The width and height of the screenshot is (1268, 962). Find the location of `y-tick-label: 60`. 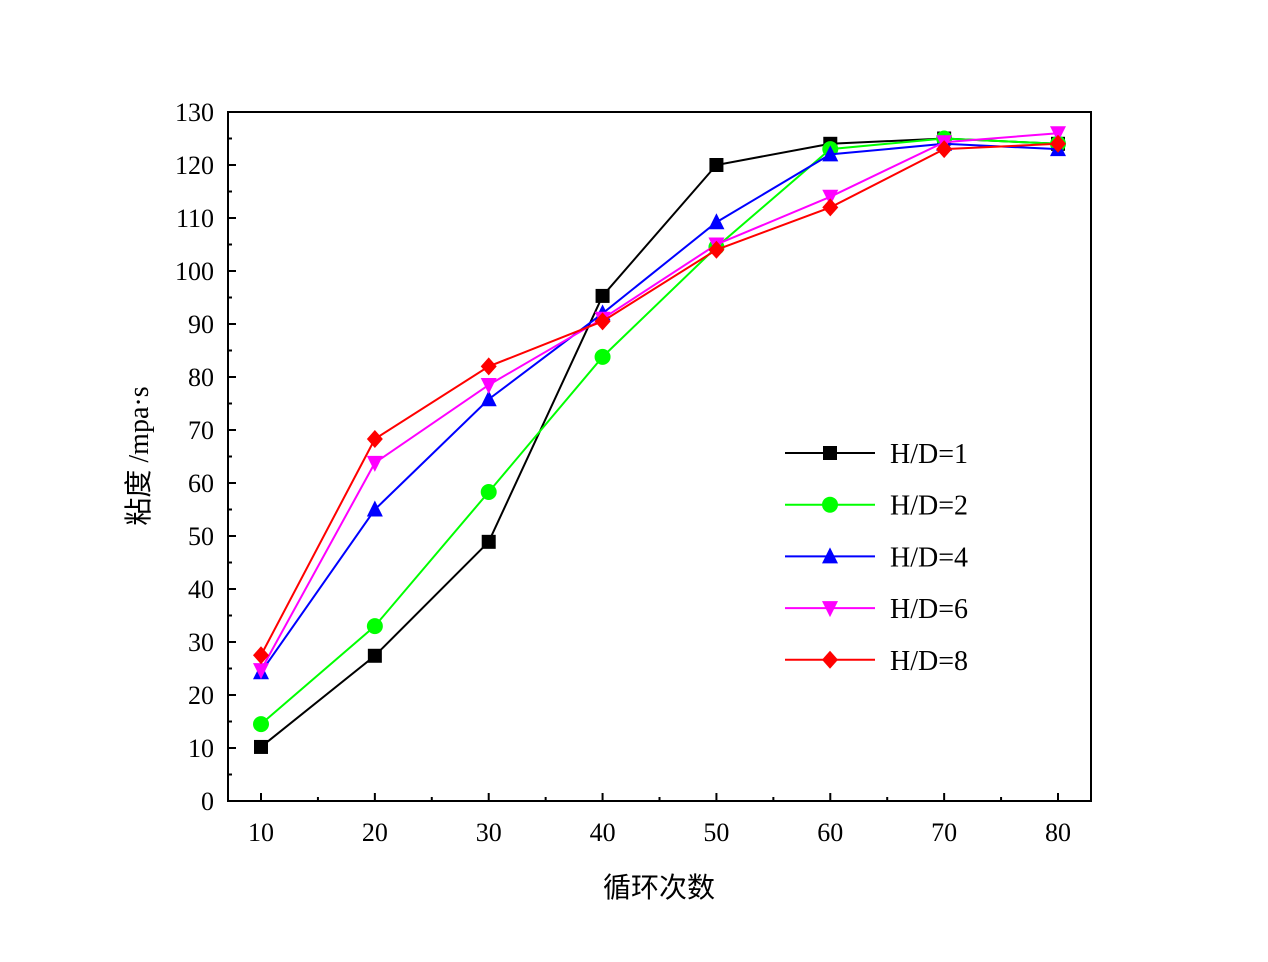

y-tick-label: 60 is located at coordinates (201, 483).